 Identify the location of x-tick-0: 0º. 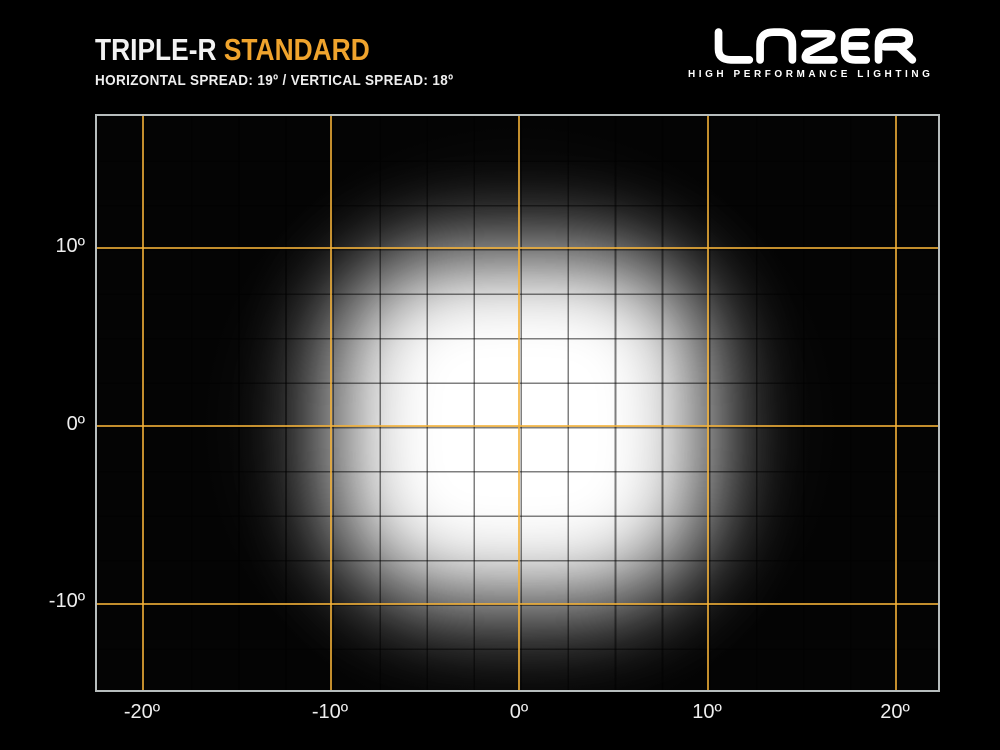
(519, 712).